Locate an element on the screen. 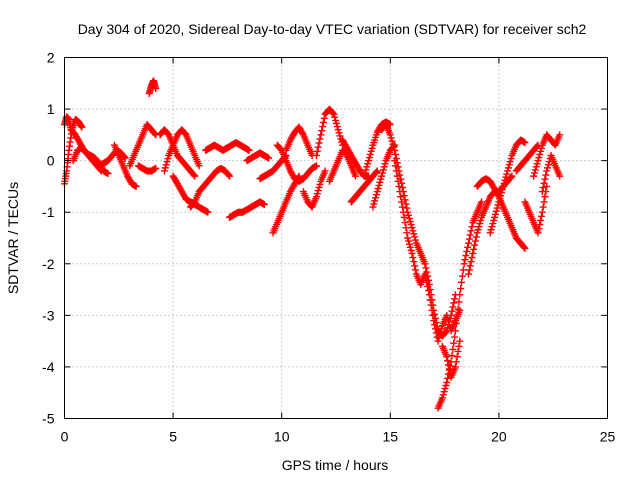 This screenshot has width=640, height=480. y-tick-label: -4 is located at coordinates (48, 367).